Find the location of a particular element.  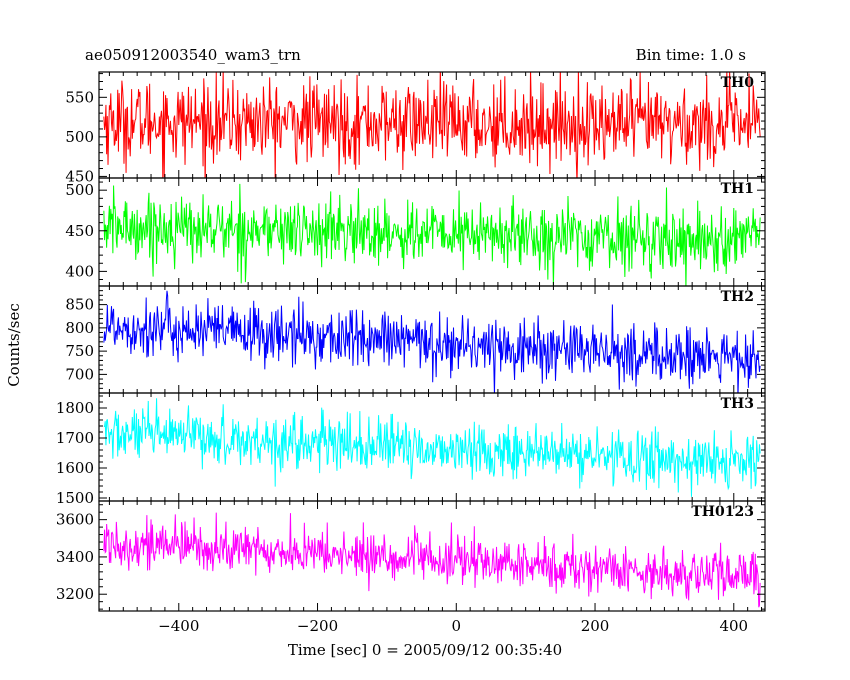

panel-th2: 700 750 800 850 TH2 is located at coordinates (415, 339).